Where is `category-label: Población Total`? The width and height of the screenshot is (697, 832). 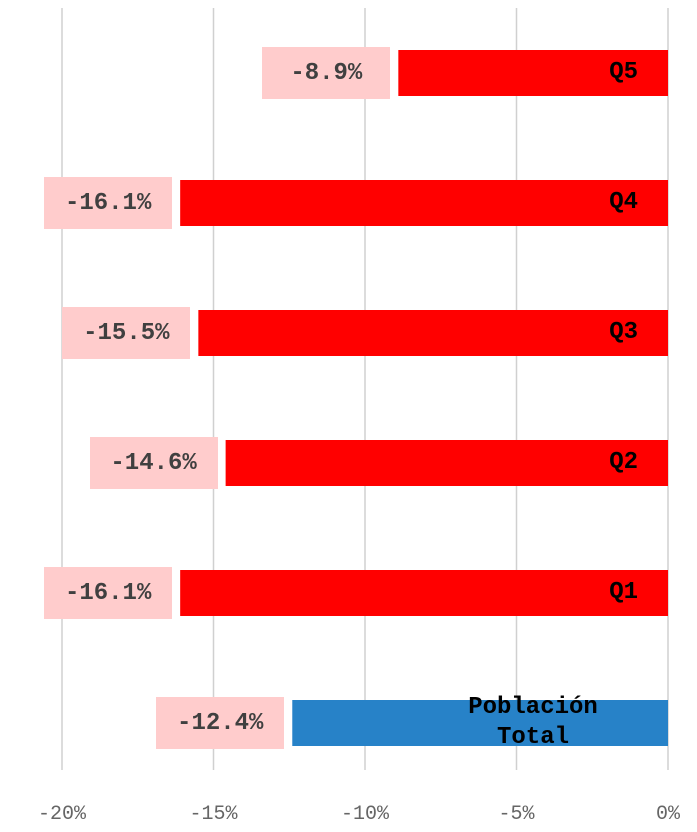 category-label: Población Total is located at coordinates (533, 722).